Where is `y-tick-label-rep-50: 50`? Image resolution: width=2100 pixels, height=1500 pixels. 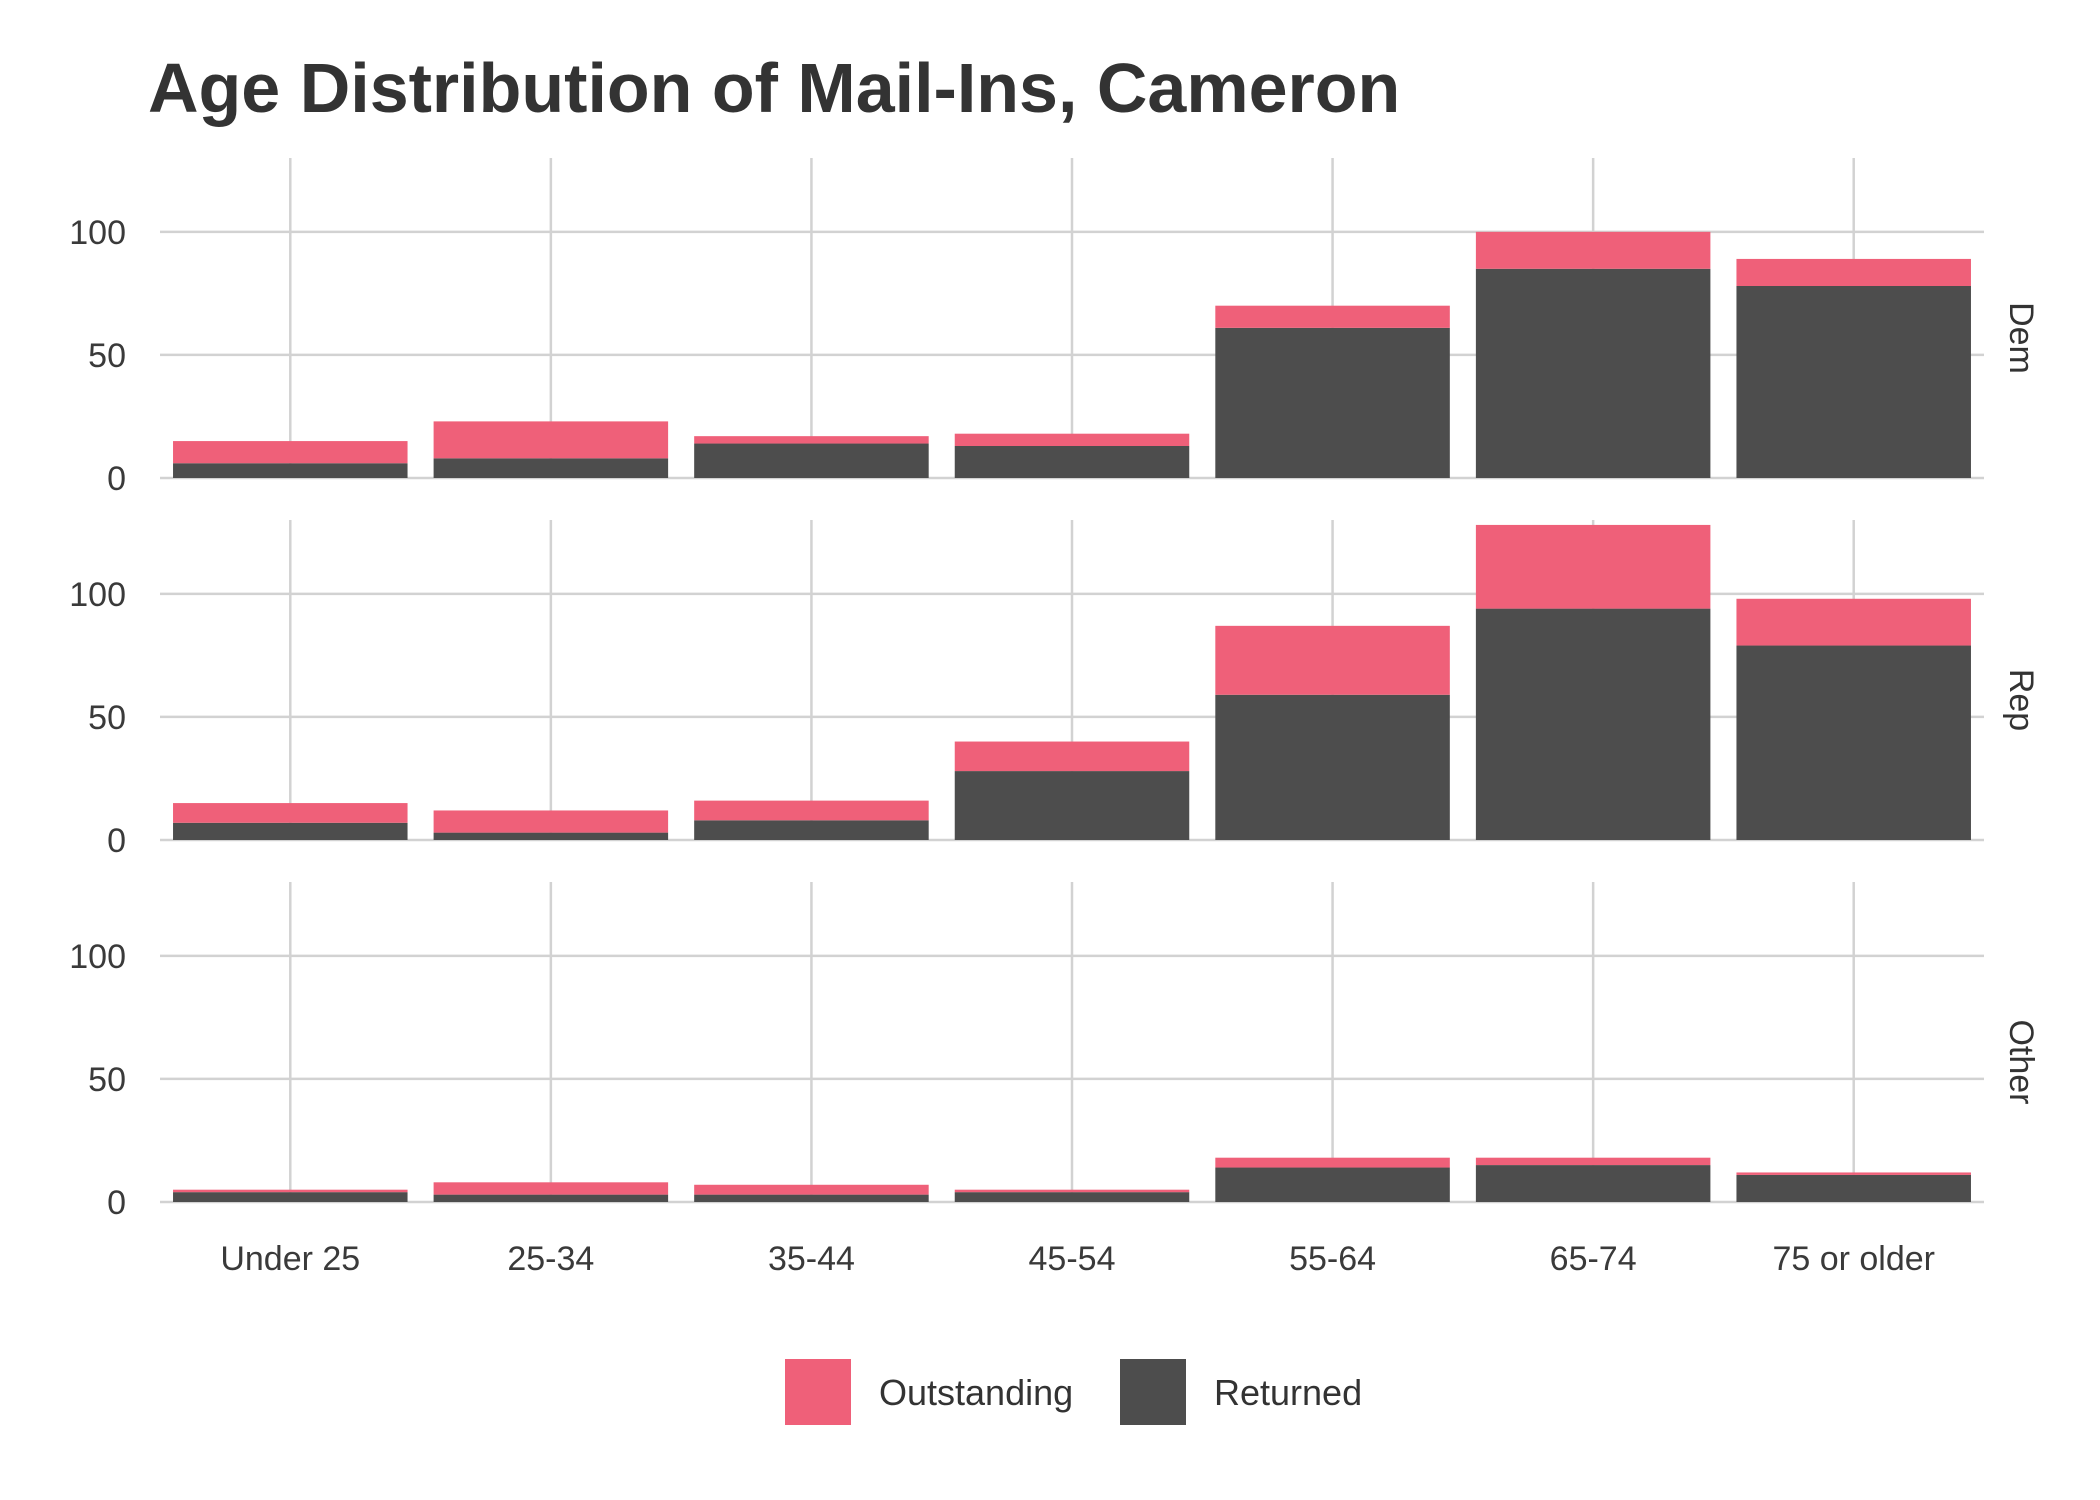 y-tick-label-rep-50: 50 is located at coordinates (107, 718).